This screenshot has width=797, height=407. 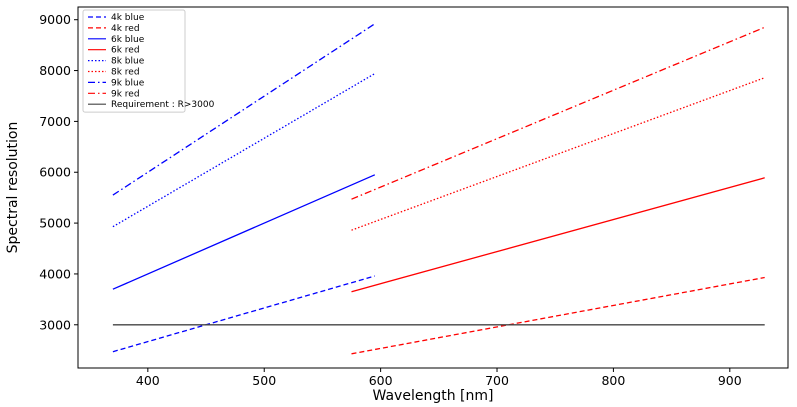 I want to click on x-tick-label: 400, so click(x=148, y=380).